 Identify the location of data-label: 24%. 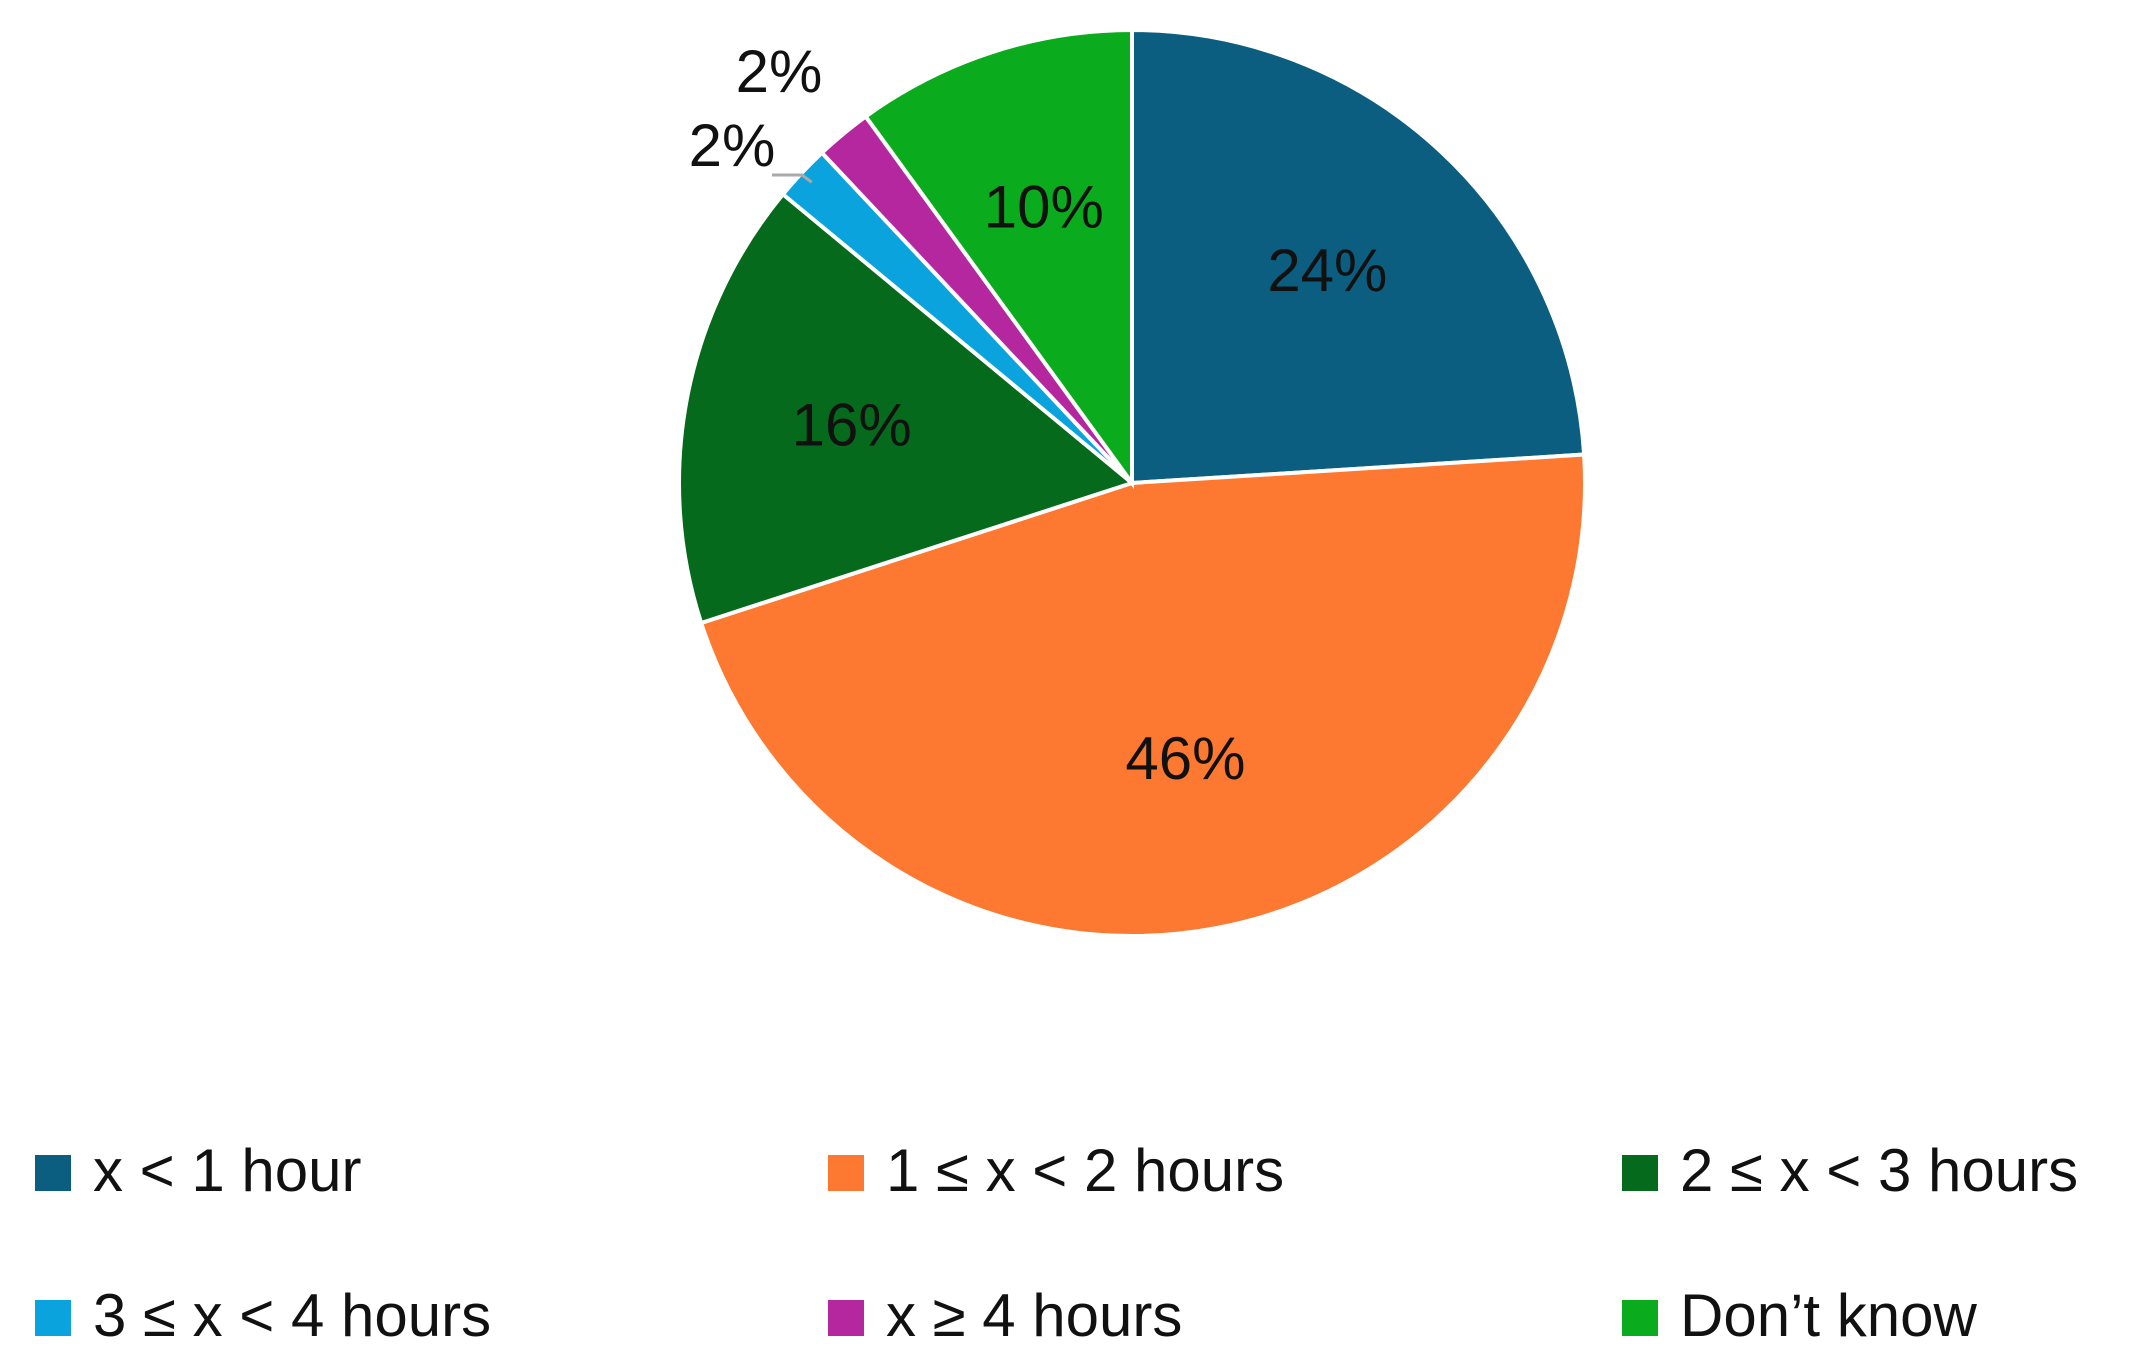
(1327, 270).